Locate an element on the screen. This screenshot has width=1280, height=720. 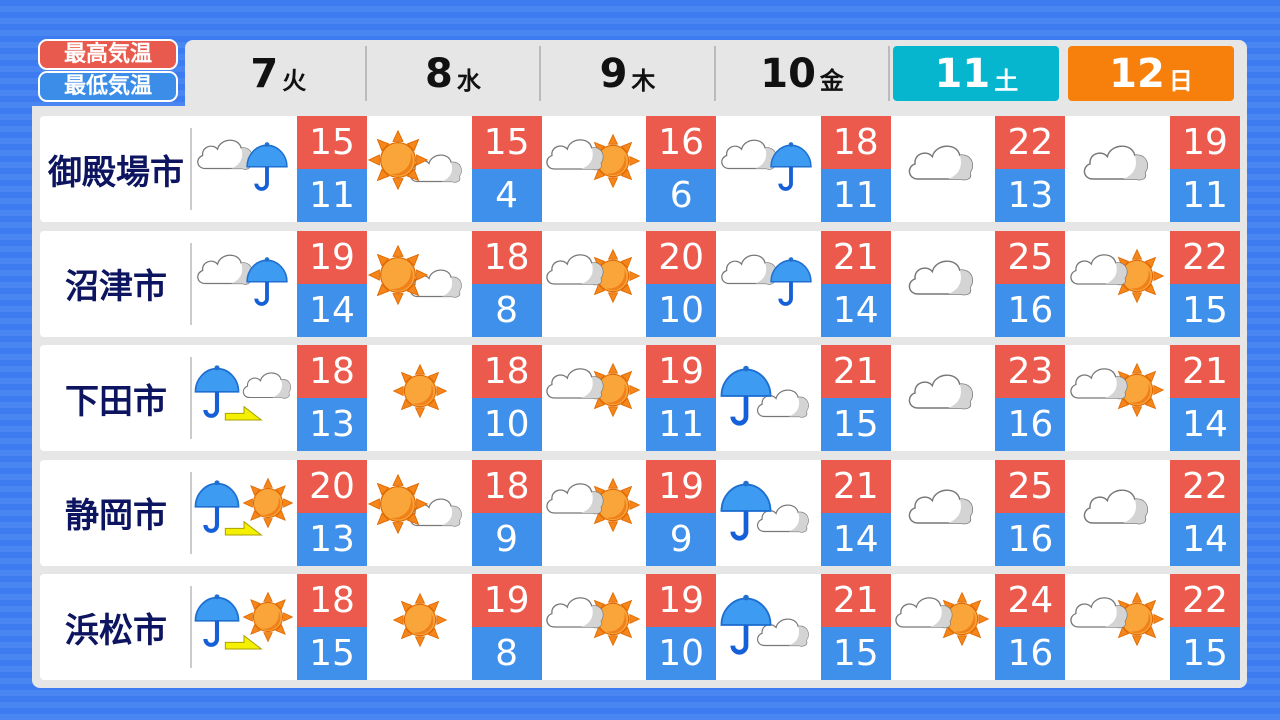
city-row: 静岡市 20 13 18 9 19 9 21 14 25 16 22 14 is located at coordinates (640, 512).